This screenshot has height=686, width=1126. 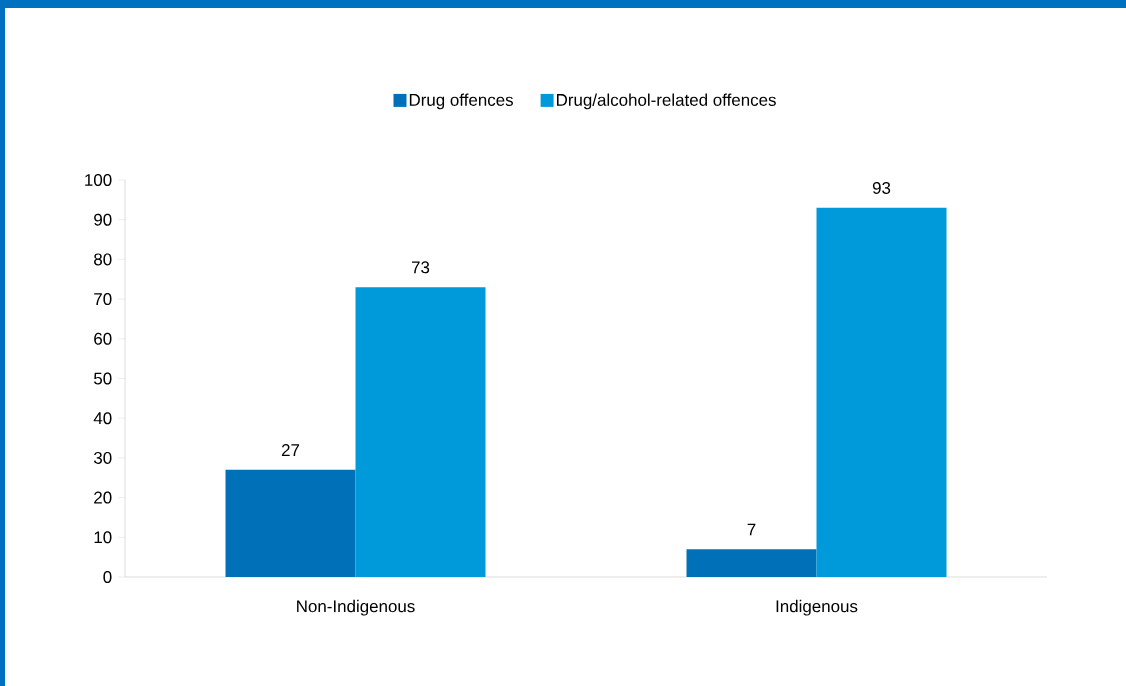 I want to click on y-tick-label: 30, so click(x=102, y=457).